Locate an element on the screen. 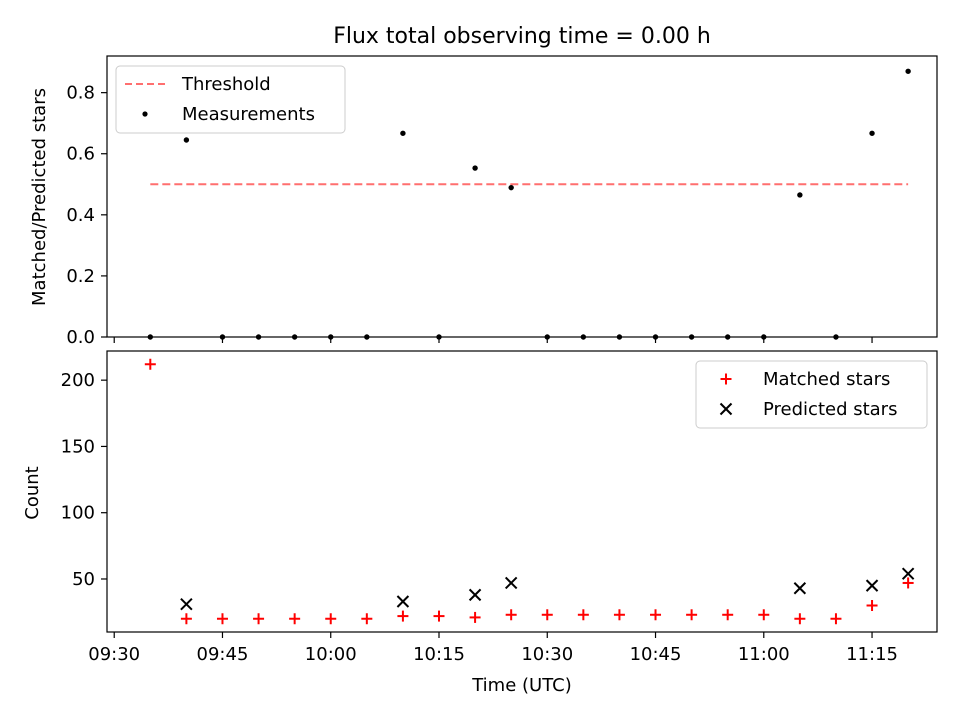 This screenshot has height=720, width=960. top-y-tick-label-3: 0.6 is located at coordinates (80, 154).